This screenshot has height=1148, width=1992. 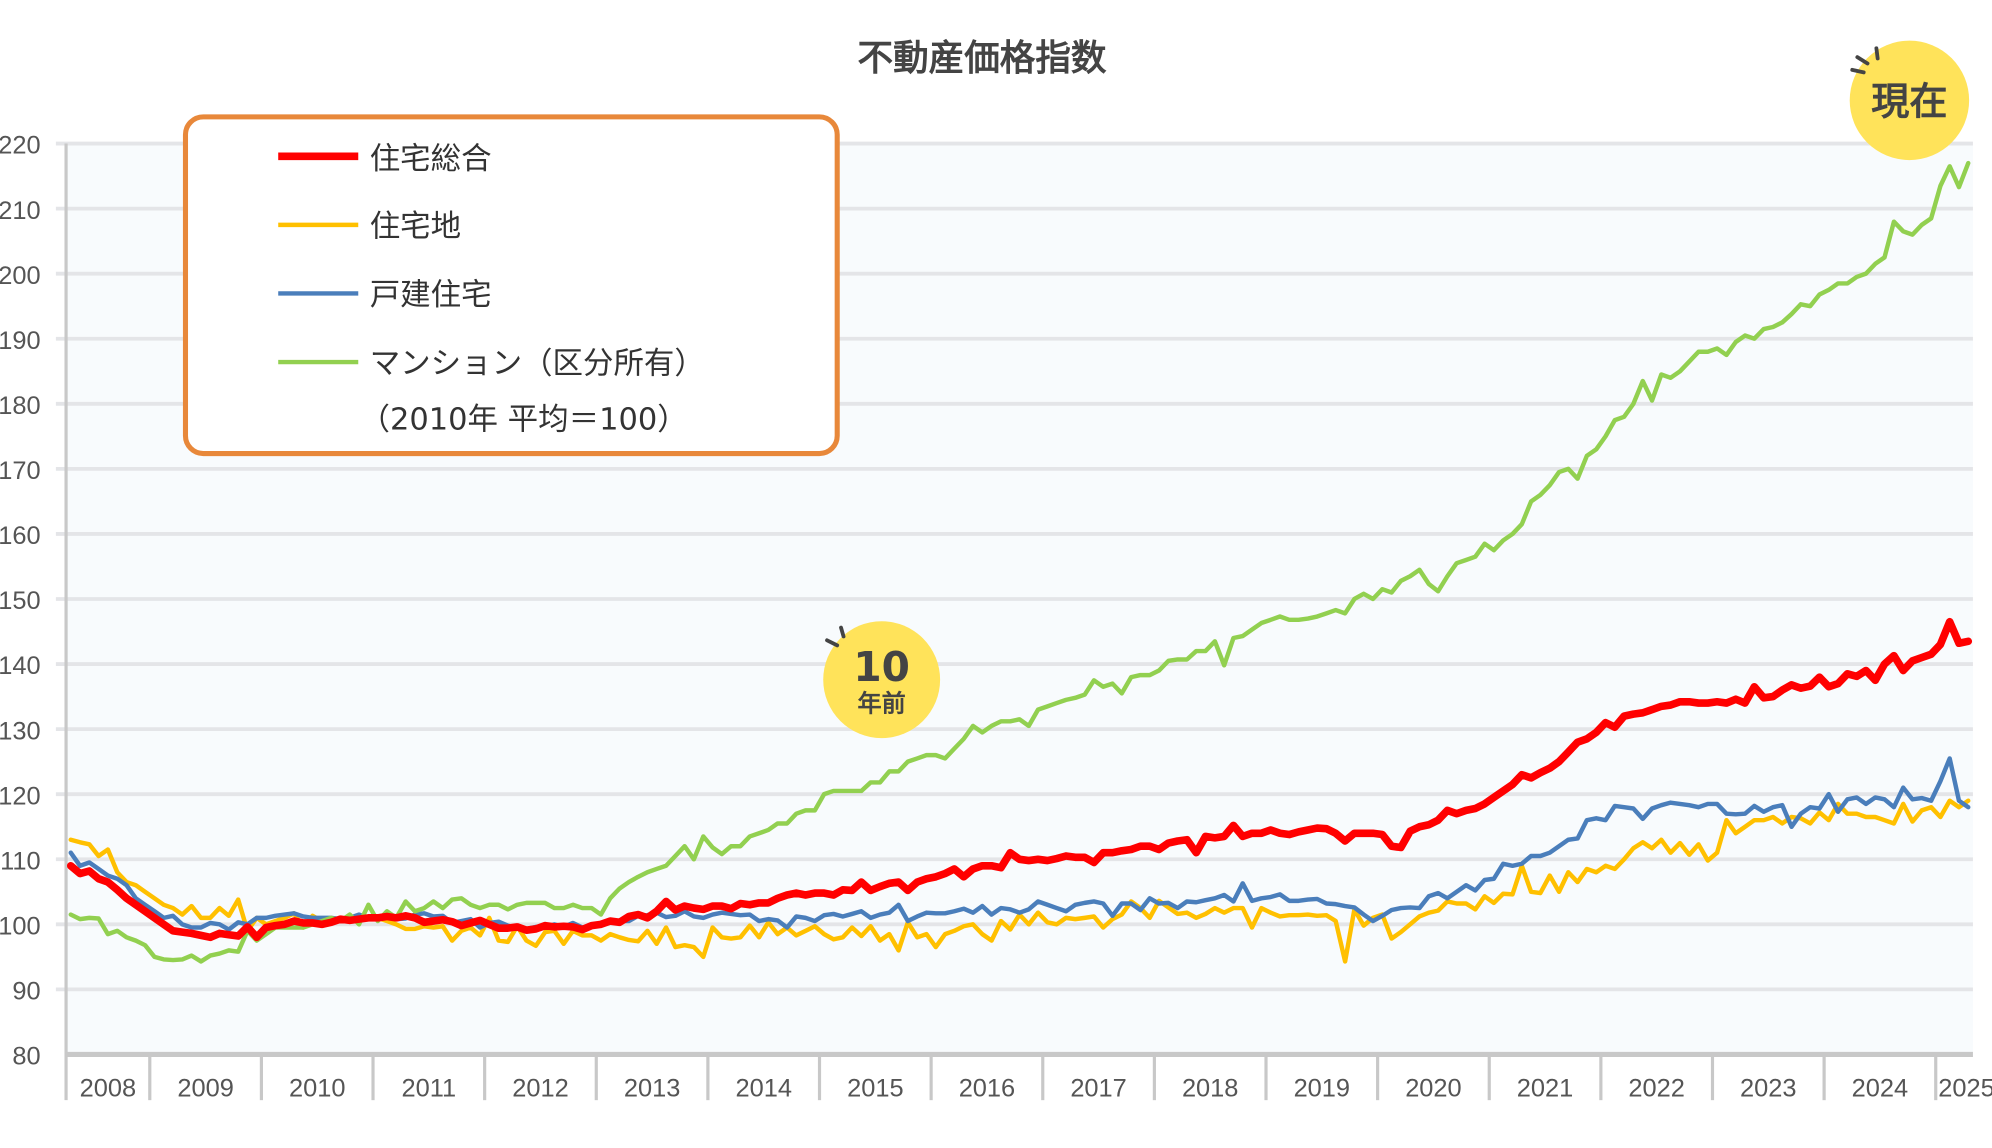 What do you see at coordinates (20, 146) in the screenshot?
I see `y-tick-label: 220` at bounding box center [20, 146].